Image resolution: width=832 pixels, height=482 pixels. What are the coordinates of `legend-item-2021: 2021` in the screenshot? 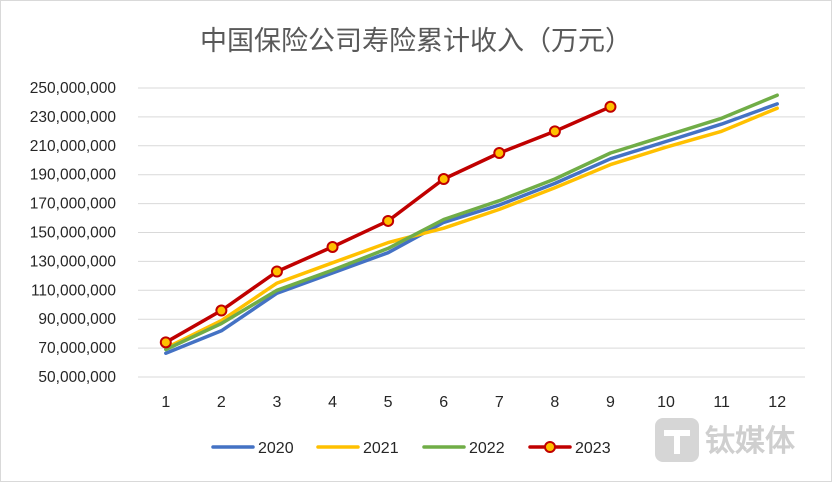 It's located at (357, 448).